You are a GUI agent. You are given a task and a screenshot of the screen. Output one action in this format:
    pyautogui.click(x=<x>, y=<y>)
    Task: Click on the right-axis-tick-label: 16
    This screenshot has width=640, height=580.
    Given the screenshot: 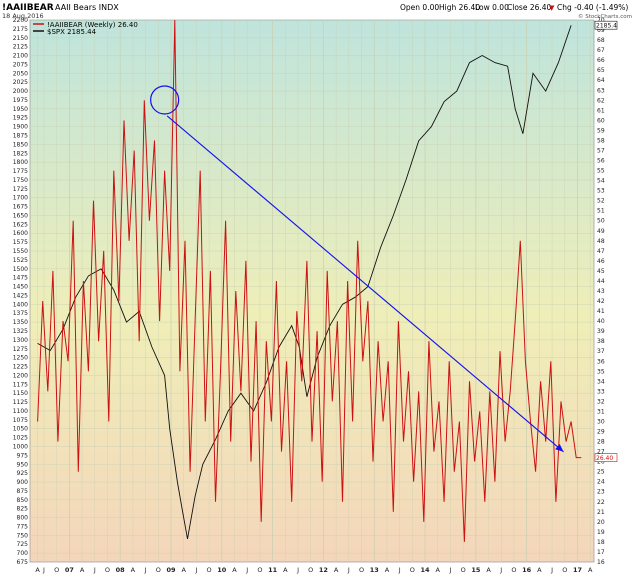 What is the action you would take?
    pyautogui.click(x=601, y=562)
    